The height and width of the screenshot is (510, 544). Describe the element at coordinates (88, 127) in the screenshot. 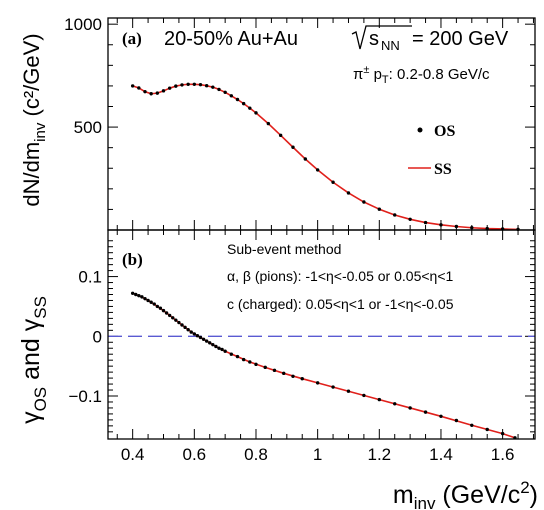

I see `y-tick-label: 500` at that location.